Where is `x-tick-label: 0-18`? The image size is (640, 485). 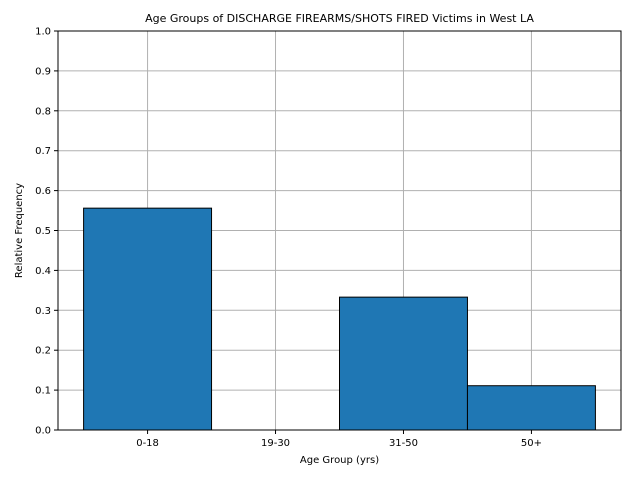
x-tick-label: 0-18 is located at coordinates (147, 443).